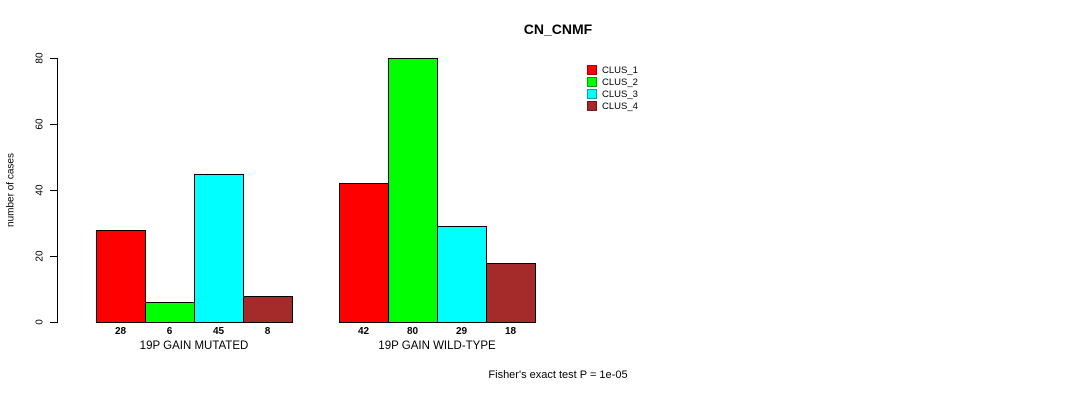 The height and width of the screenshot is (400, 1090). What do you see at coordinates (219, 248) in the screenshot?
I see `bar-clus_3-group1` at bounding box center [219, 248].